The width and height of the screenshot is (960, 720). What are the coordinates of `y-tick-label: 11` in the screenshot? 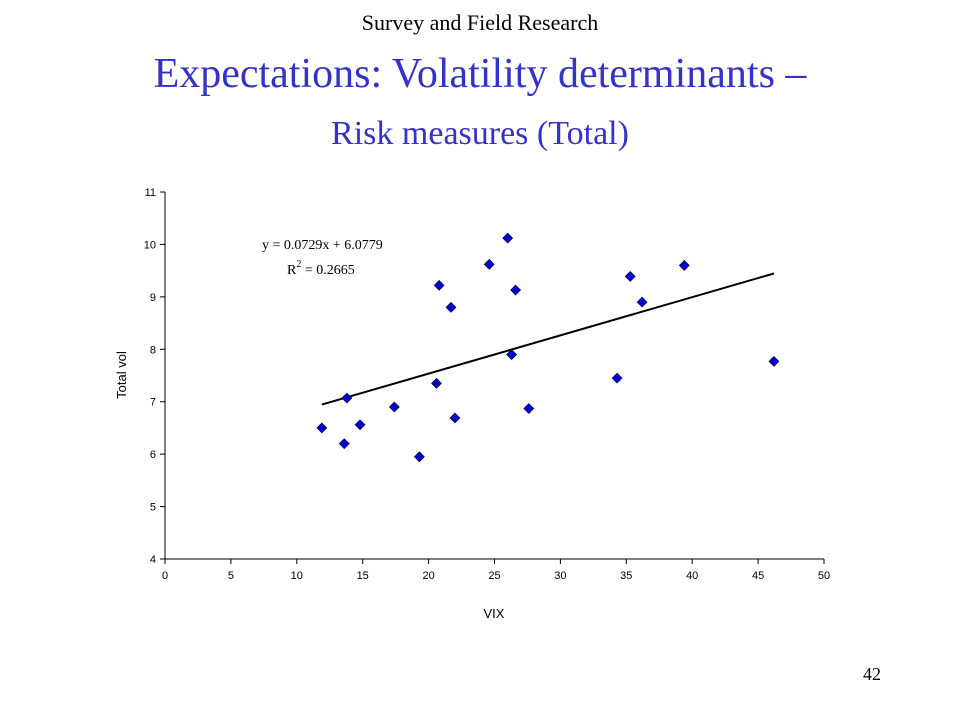 It's located at (150, 193).